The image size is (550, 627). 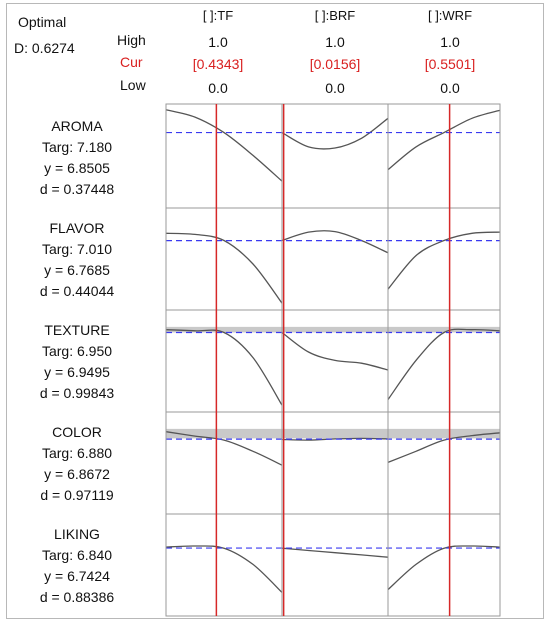 I want to click on response-desirability: d = 0.97119, so click(x=77, y=495).